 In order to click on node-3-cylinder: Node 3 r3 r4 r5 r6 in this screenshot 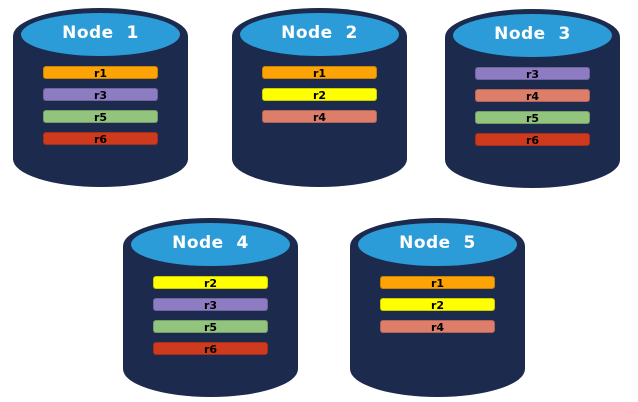, I will do `click(532, 98)`.